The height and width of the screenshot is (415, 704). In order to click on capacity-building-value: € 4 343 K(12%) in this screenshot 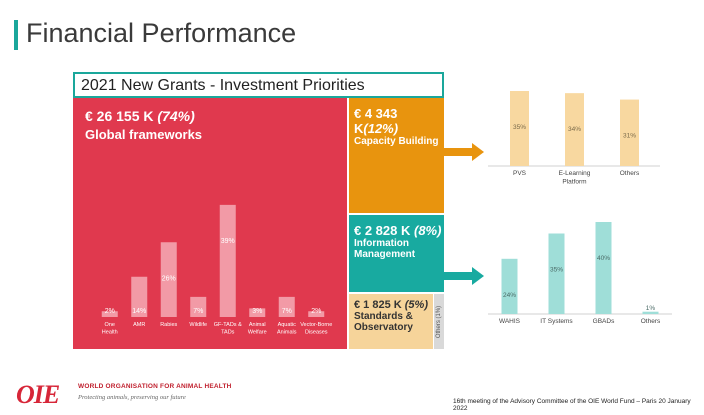, I will do `click(376, 121)`.